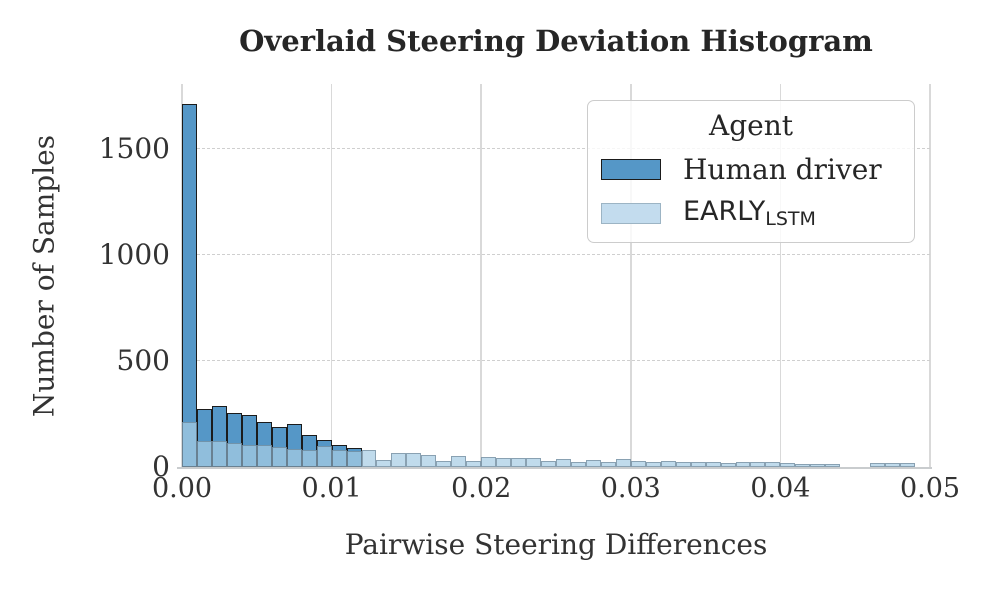 Image resolution: width=1000 pixels, height=600 pixels. I want to click on x-tick-label: 0.04, so click(780, 488).